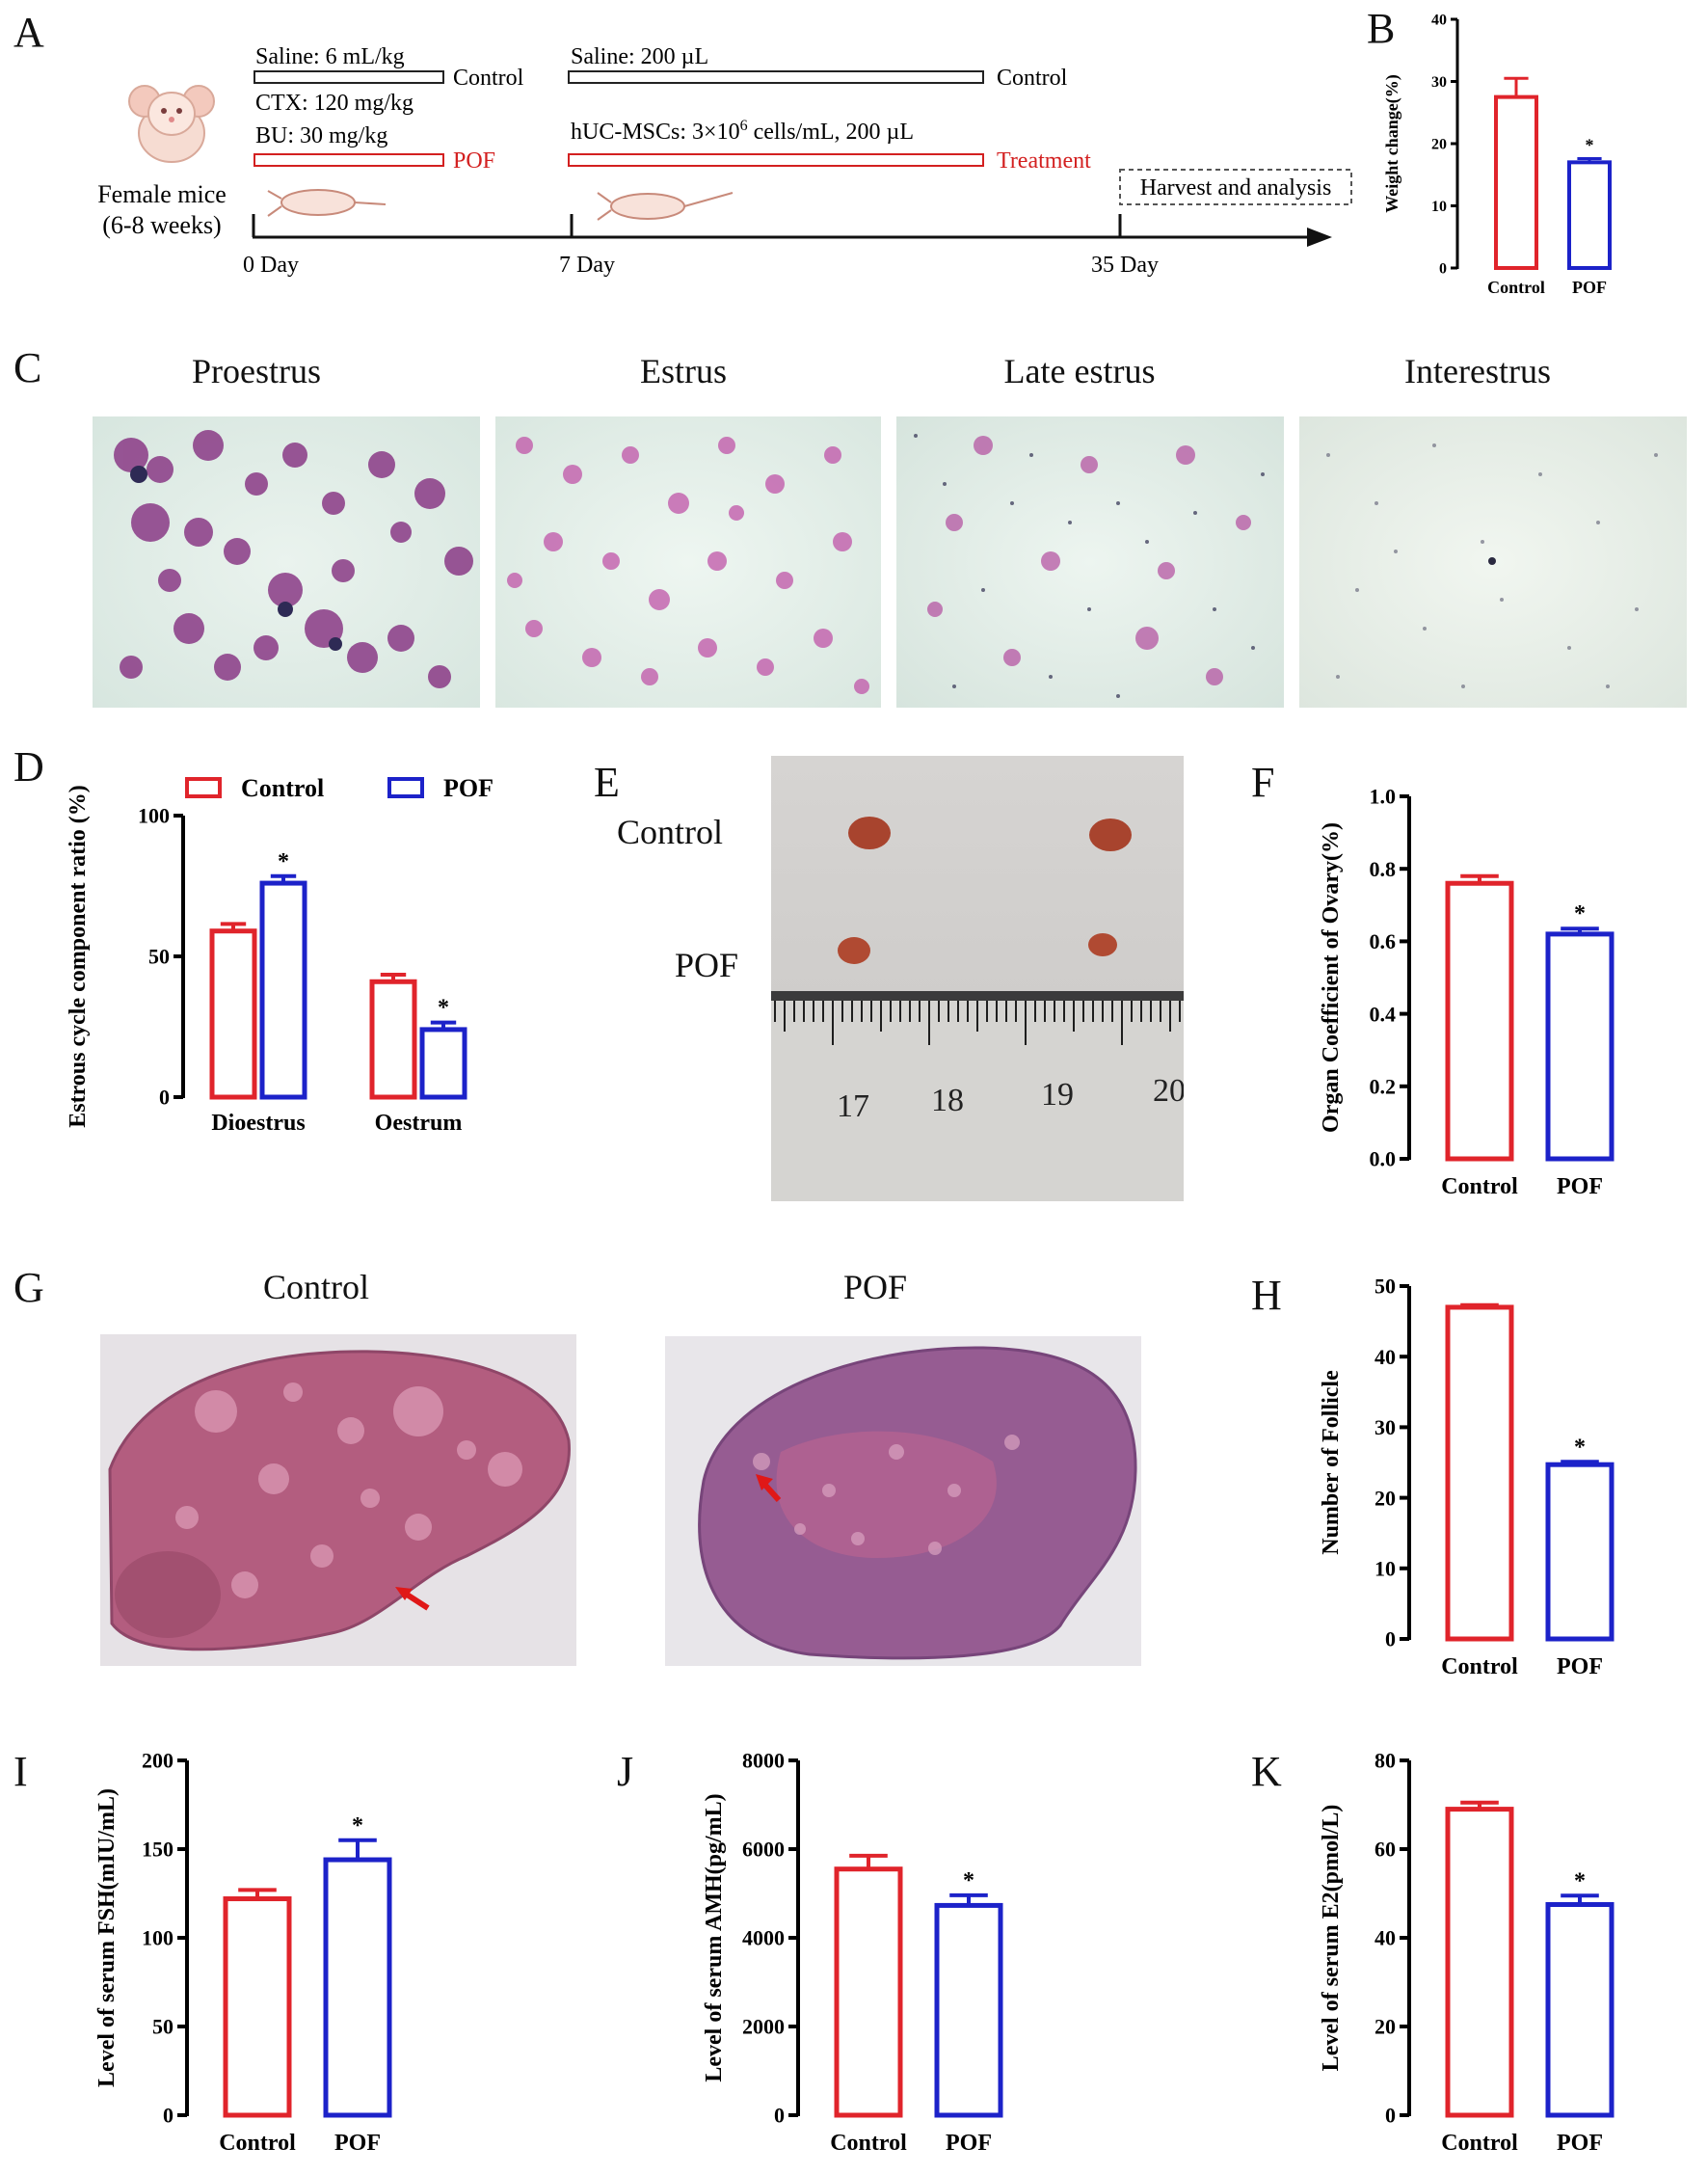 The width and height of the screenshot is (1708, 2174). I want to click on x-tick-label: Oestrum, so click(419, 1123).